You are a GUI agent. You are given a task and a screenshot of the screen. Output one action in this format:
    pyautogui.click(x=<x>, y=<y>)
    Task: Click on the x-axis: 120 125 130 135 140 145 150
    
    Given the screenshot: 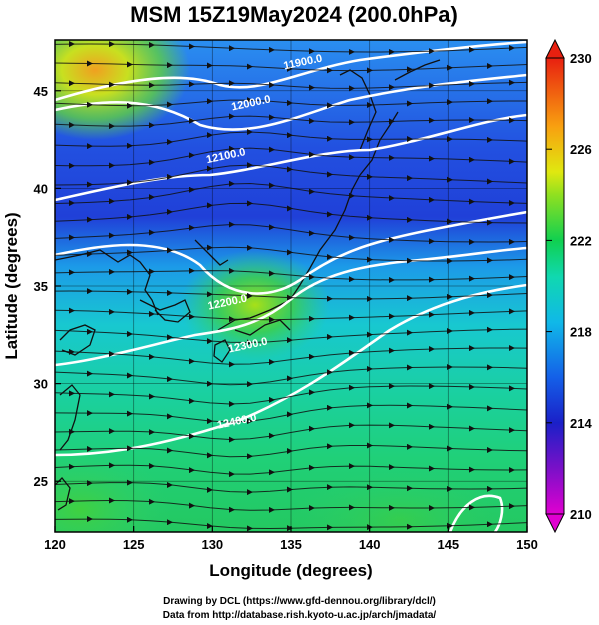 What is the action you would take?
    pyautogui.click(x=291, y=539)
    